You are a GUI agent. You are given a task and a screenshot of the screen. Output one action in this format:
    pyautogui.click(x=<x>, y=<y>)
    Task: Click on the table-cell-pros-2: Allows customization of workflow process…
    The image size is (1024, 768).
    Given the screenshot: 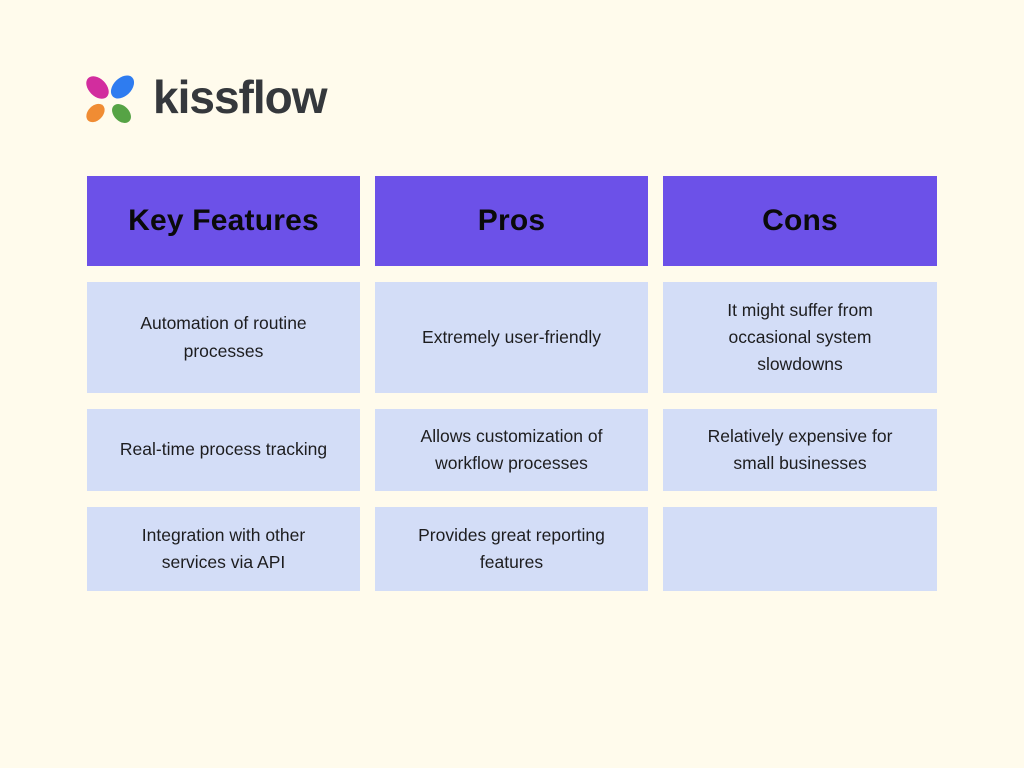 What is the action you would take?
    pyautogui.click(x=511, y=450)
    